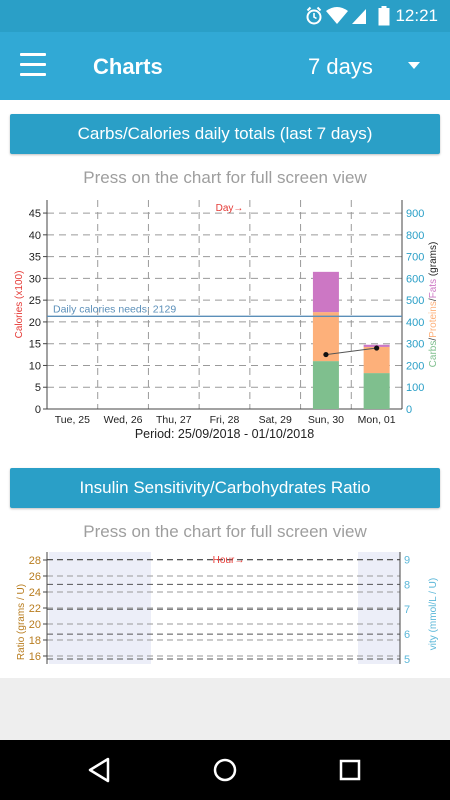 This screenshot has height=800, width=450. Describe the element at coordinates (21, 622) in the screenshot. I see `y-axis-label: Ratio (grams / U)` at that location.